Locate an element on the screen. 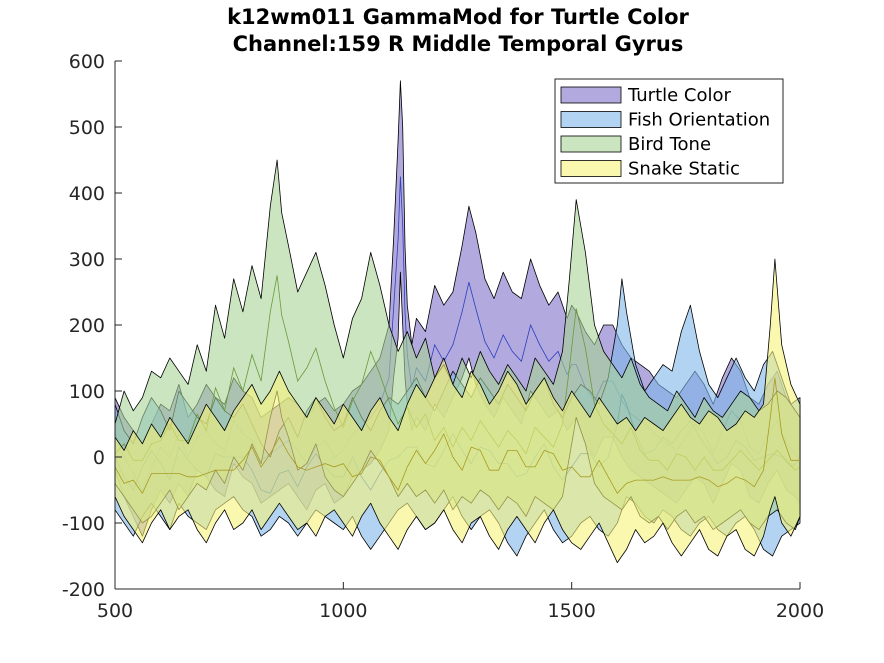  x-tick-label: 500 is located at coordinates (115, 611).